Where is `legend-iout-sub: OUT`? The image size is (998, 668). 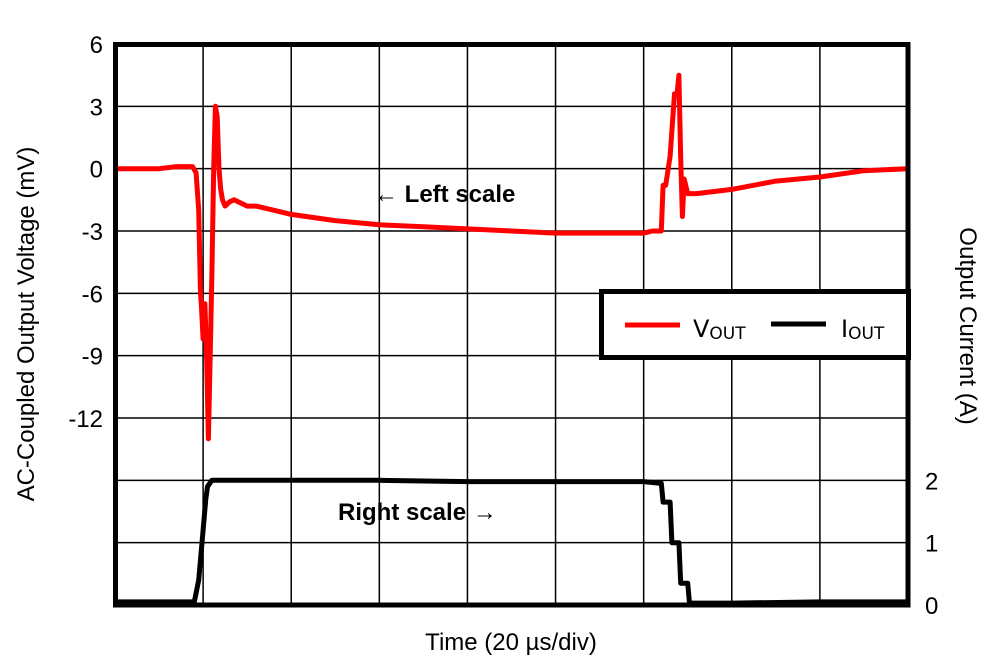
legend-iout-sub: OUT is located at coordinates (866, 334).